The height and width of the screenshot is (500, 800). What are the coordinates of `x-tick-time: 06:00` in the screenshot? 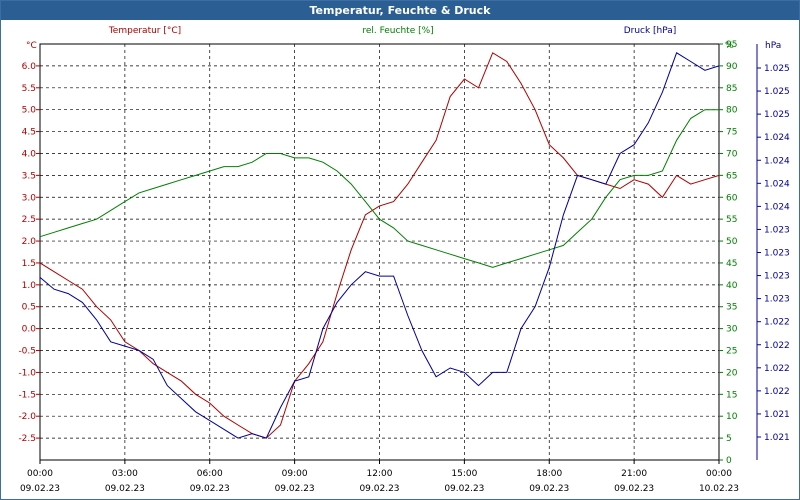 It's located at (210, 474).